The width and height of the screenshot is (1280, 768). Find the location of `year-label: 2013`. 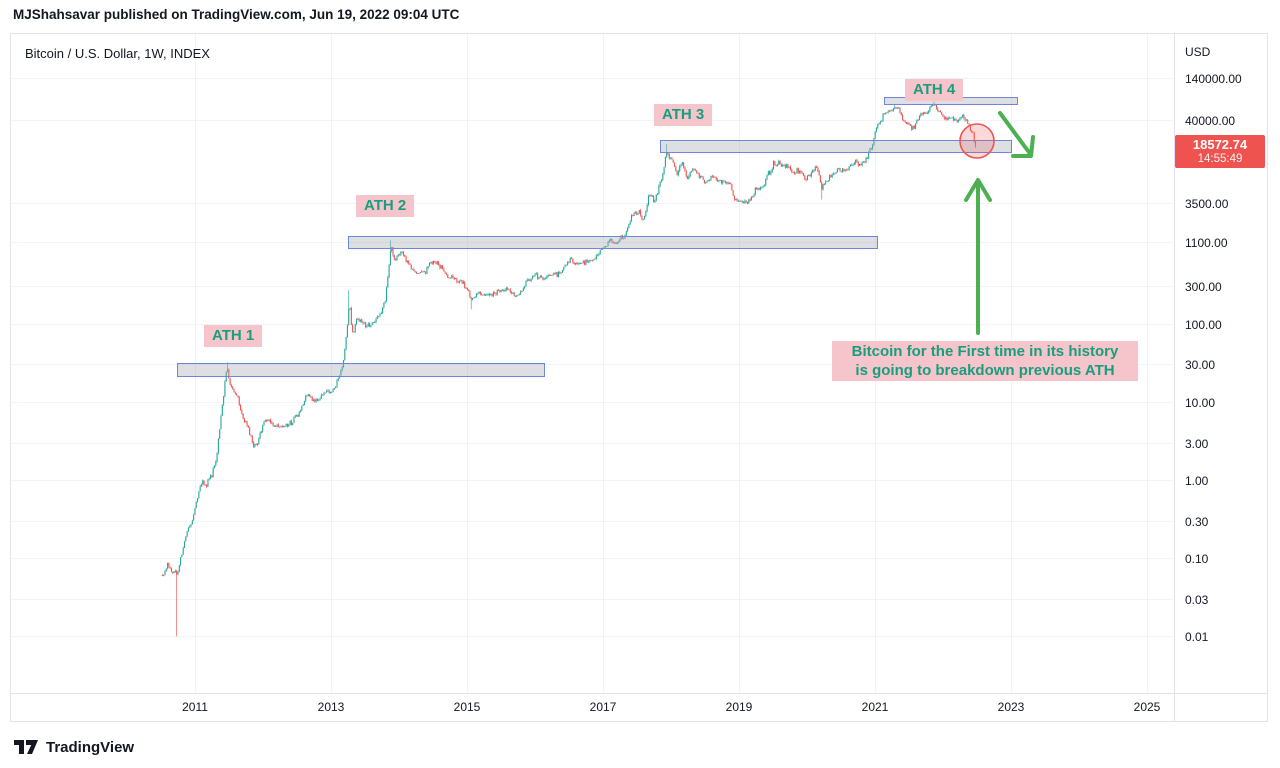

year-label: 2013 is located at coordinates (331, 707).